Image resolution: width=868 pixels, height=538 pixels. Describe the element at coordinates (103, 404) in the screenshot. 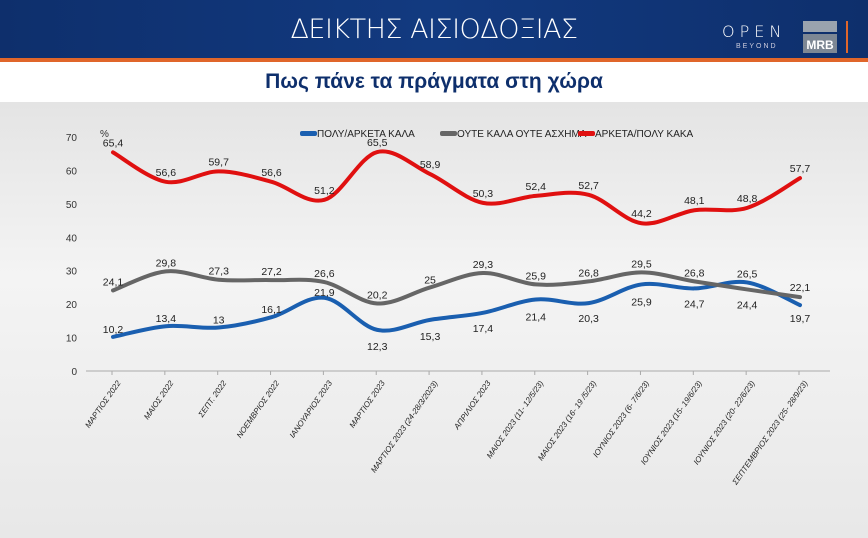

I see `x-tick-label: ΜΑΡΤΙΟΣ 2022` at that location.